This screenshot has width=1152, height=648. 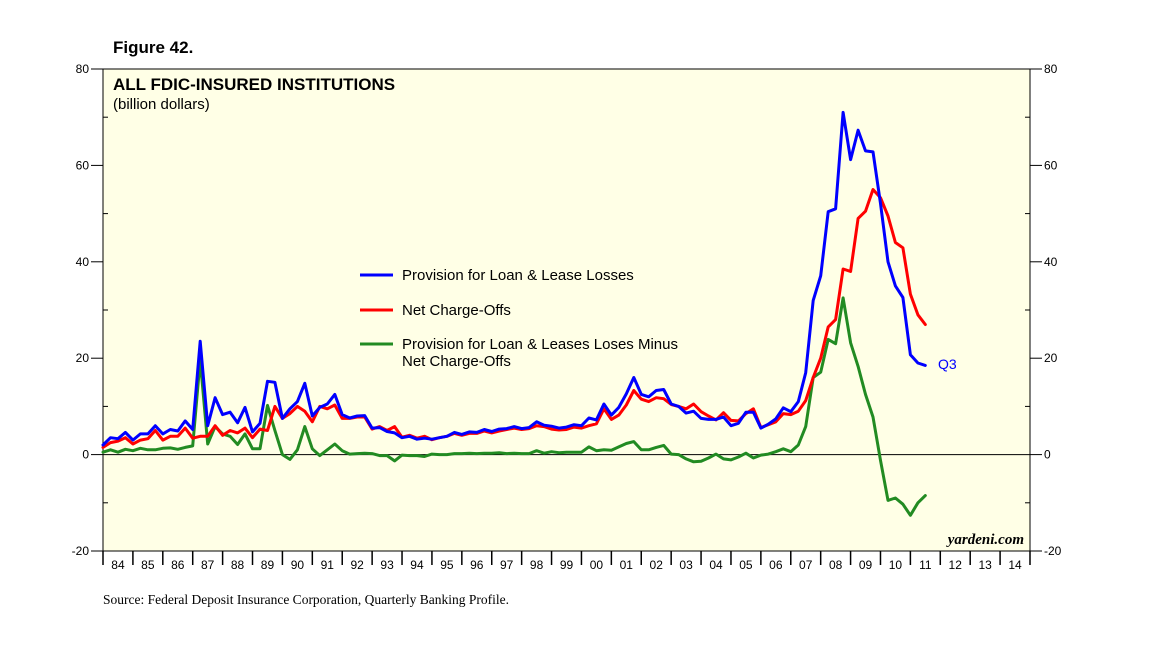 What do you see at coordinates (90, 310) in the screenshot?
I see `y-axis-left: -20 0 20 40 60 80` at bounding box center [90, 310].